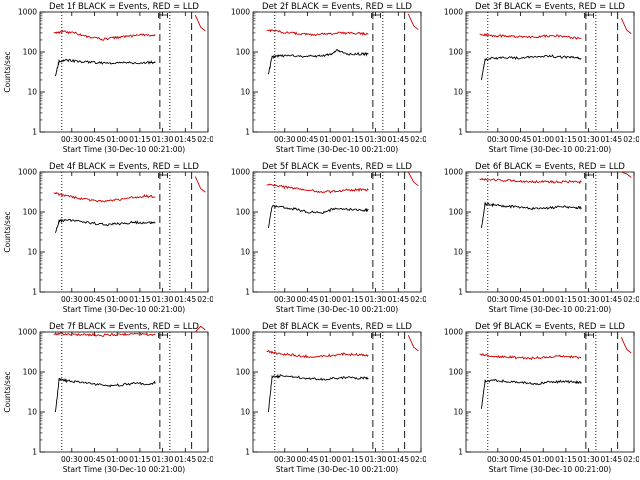 The width and height of the screenshot is (640, 480). Describe the element at coordinates (337, 7) in the screenshot. I see `panel-title: Det 2f BLACK = Events, RED = LLD` at that location.